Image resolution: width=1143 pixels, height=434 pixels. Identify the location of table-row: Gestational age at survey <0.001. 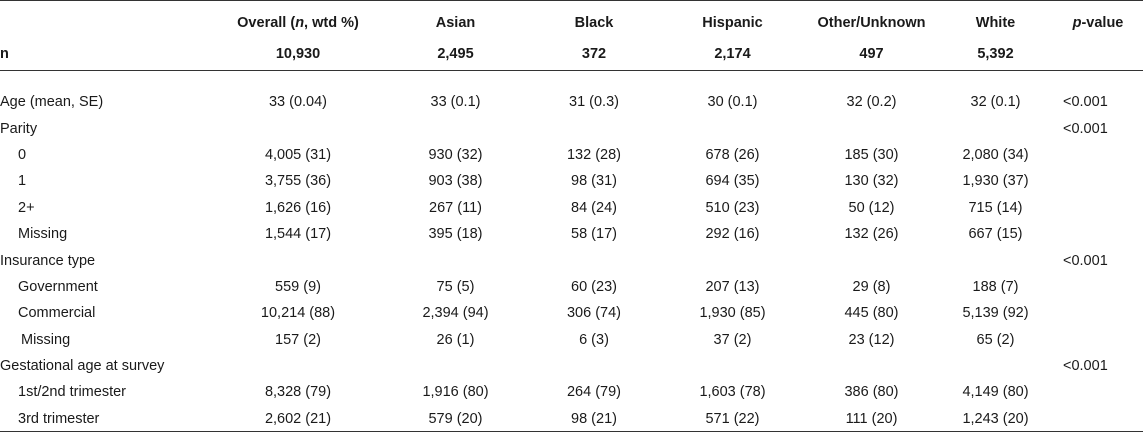
(571, 366).